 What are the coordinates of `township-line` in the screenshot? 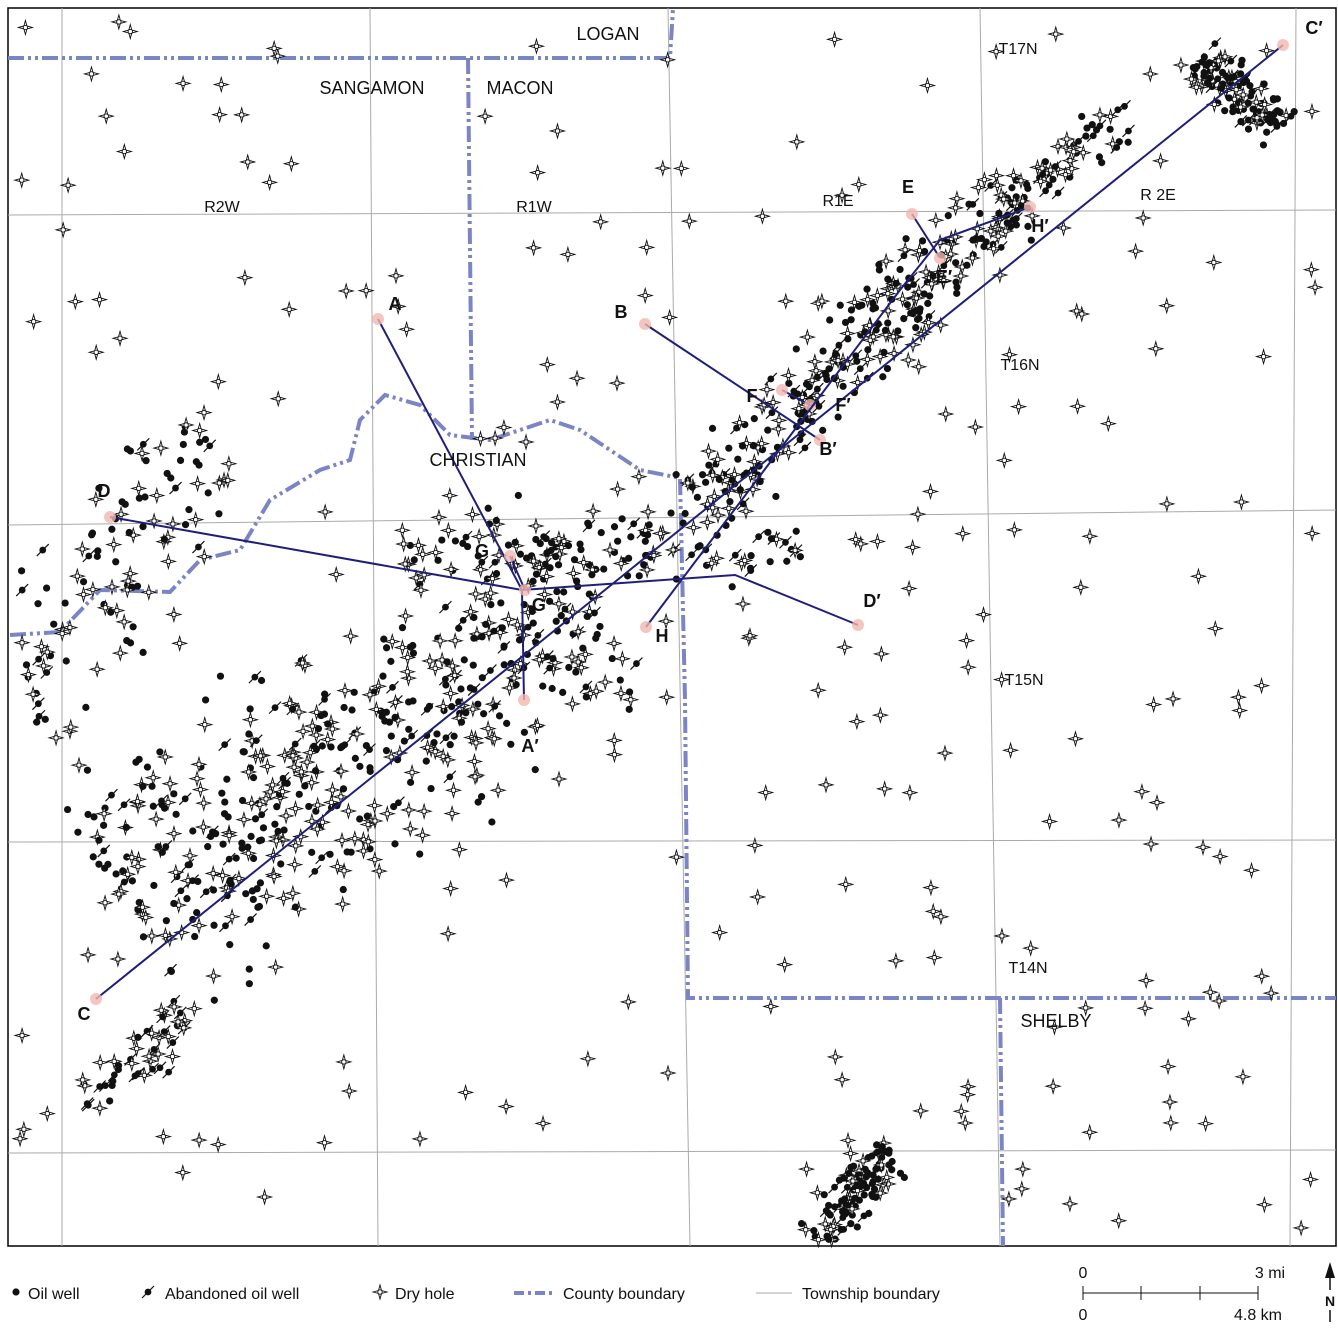 It's located at (672, 1151).